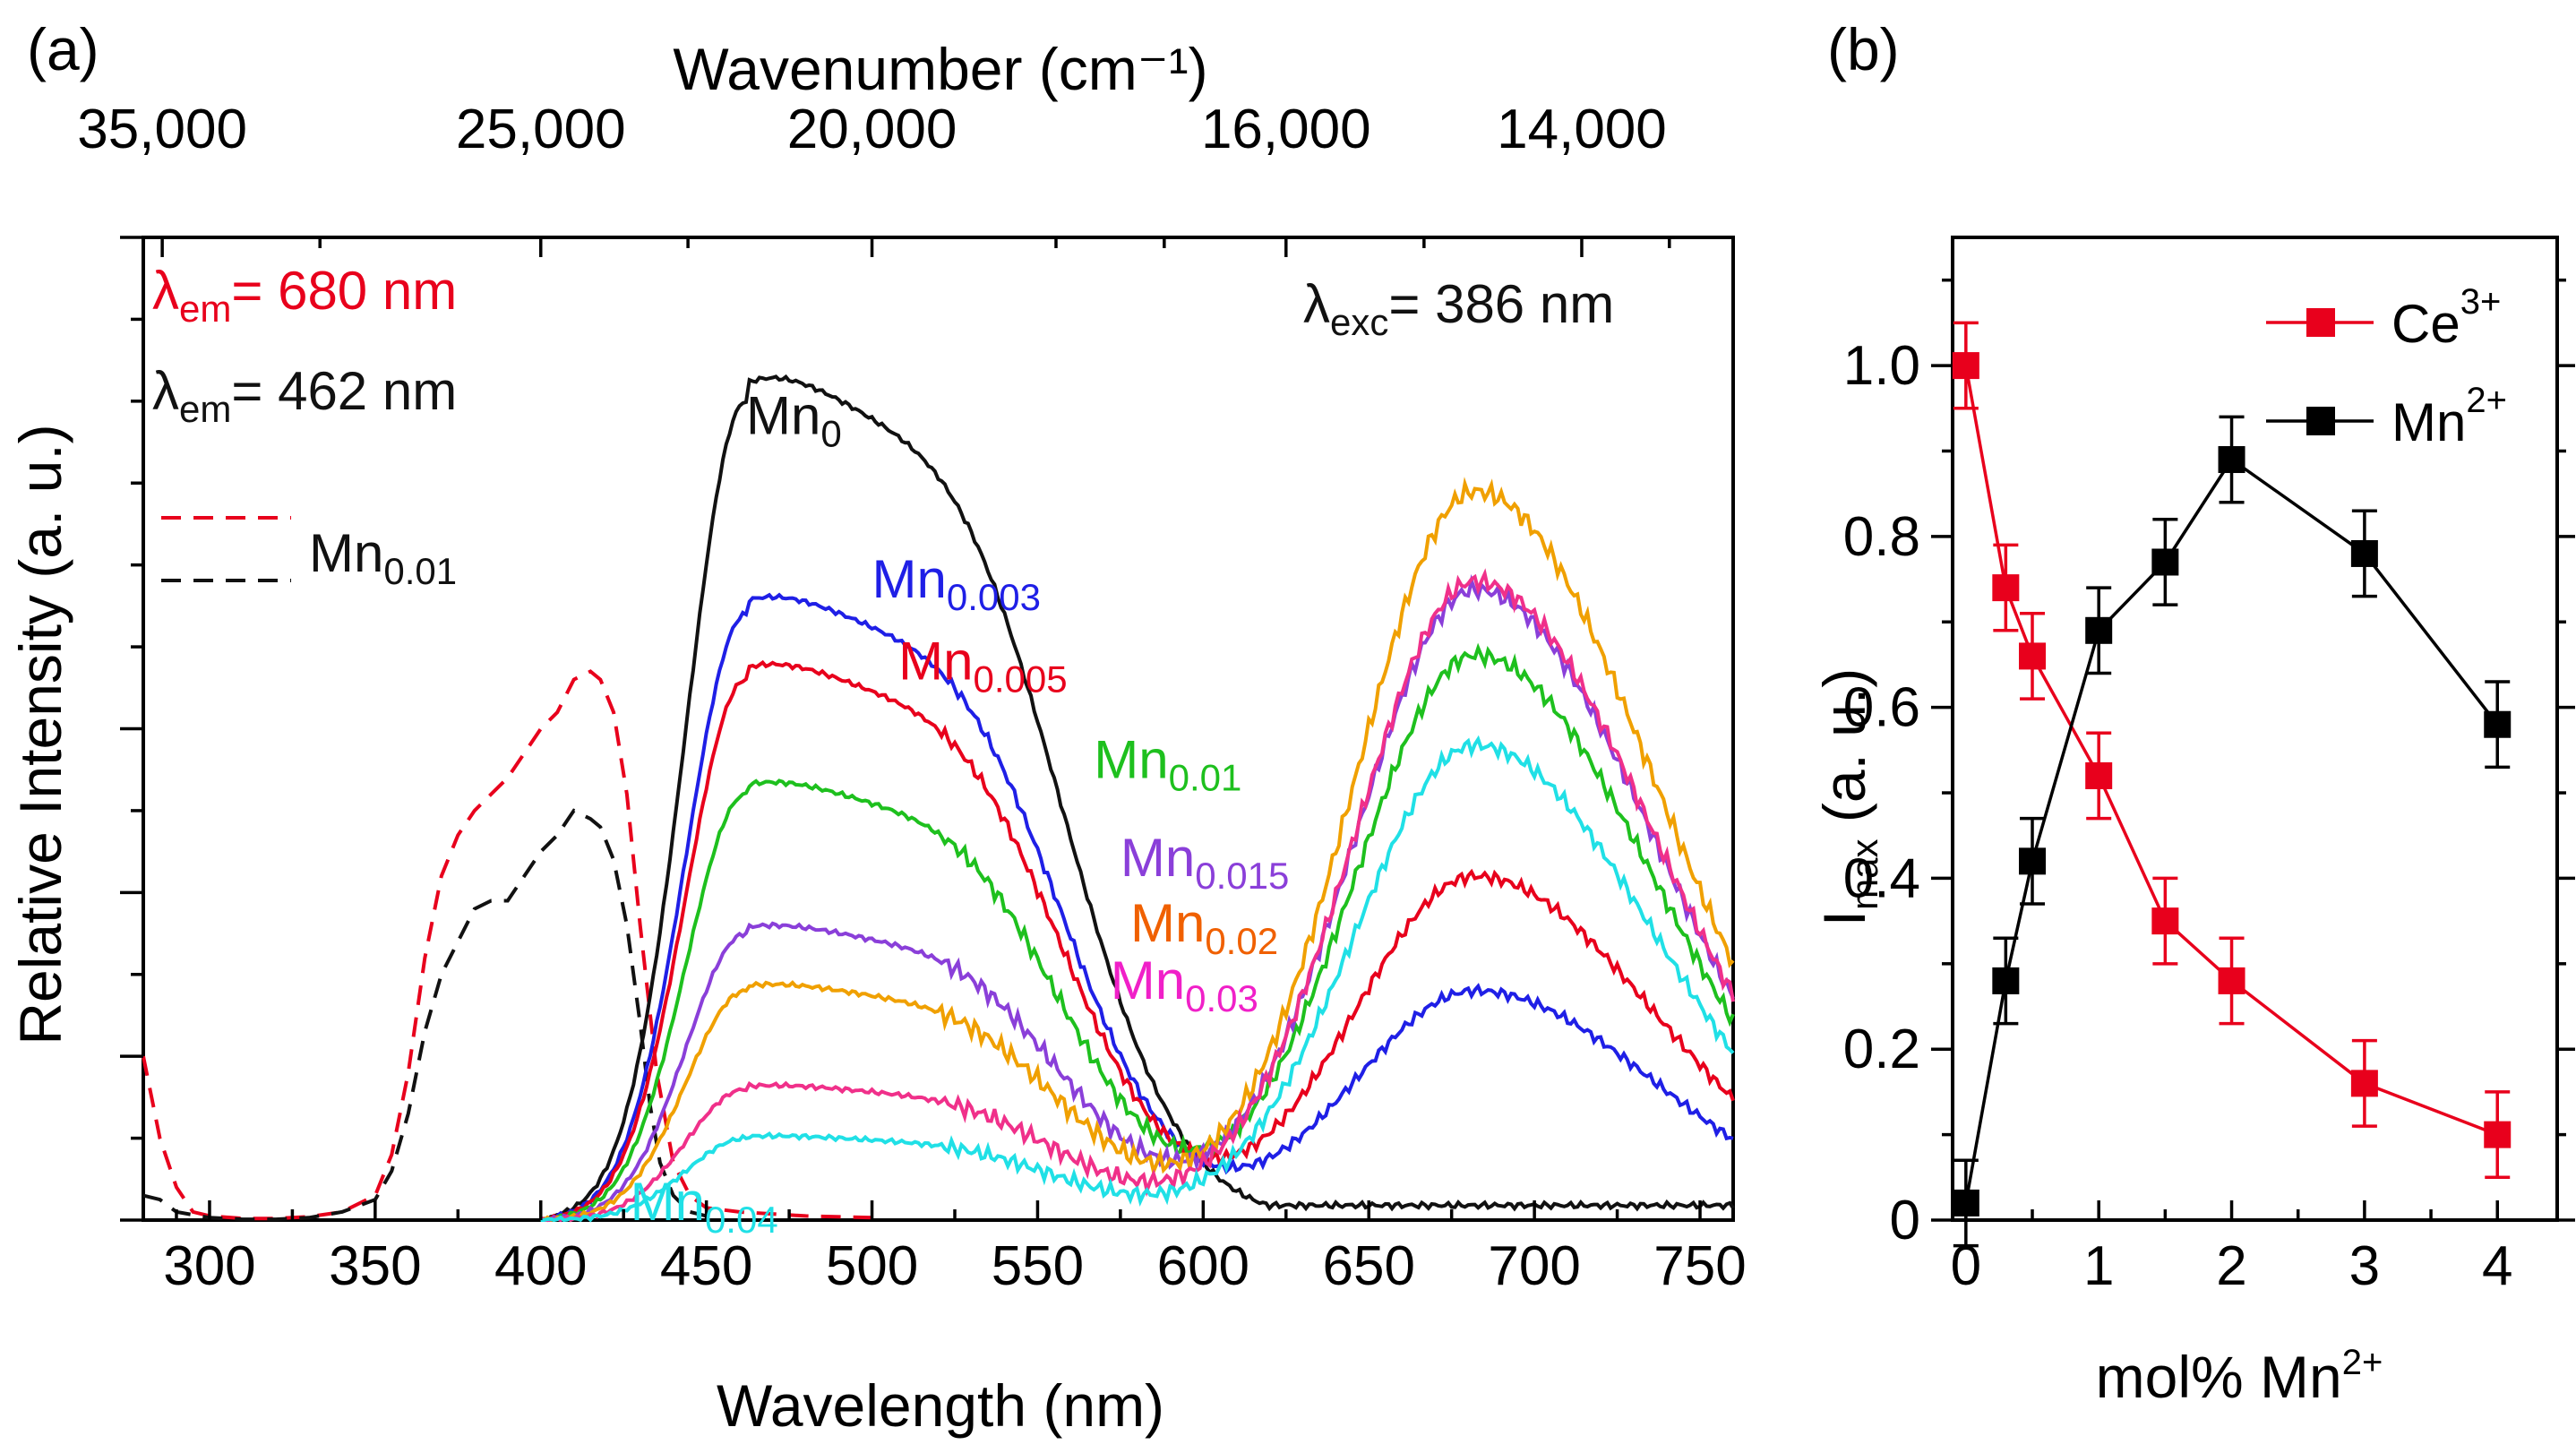  I want to click on x-tick-label-400: 400, so click(540, 1266).